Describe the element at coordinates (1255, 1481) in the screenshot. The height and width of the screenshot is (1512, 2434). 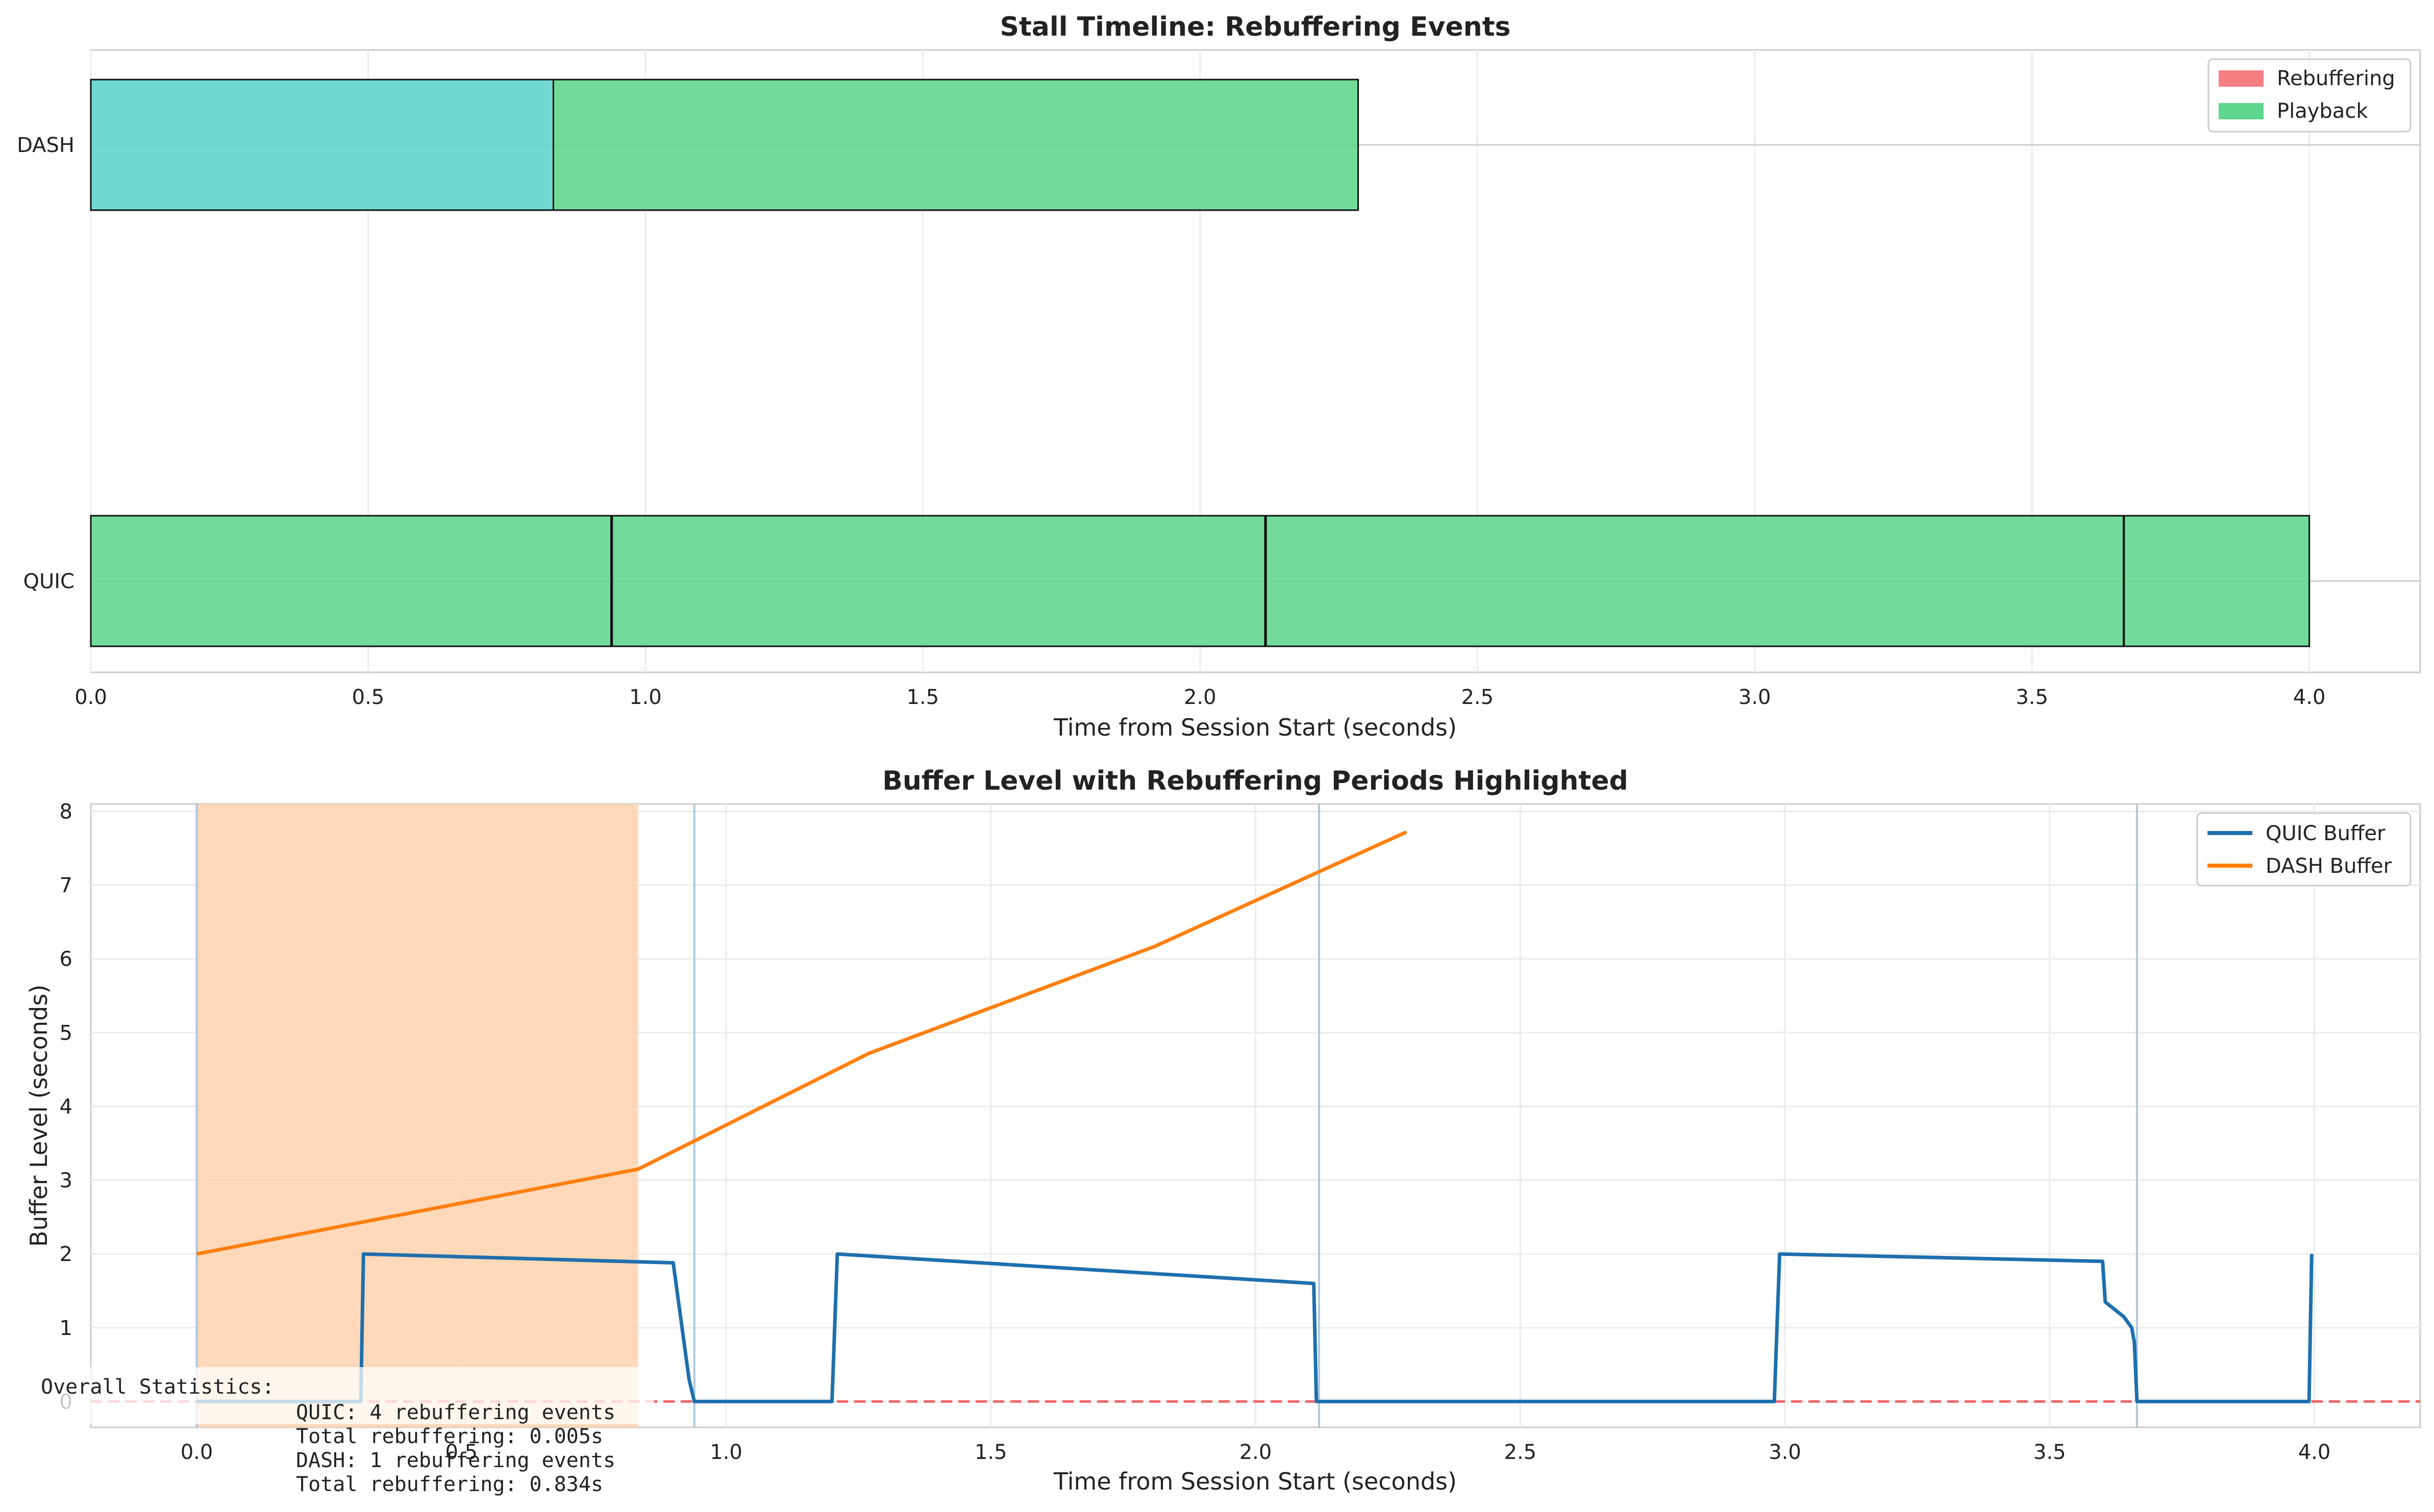
I see `buffer-level-x-axis-label: Time from Session Start (seconds)` at that location.